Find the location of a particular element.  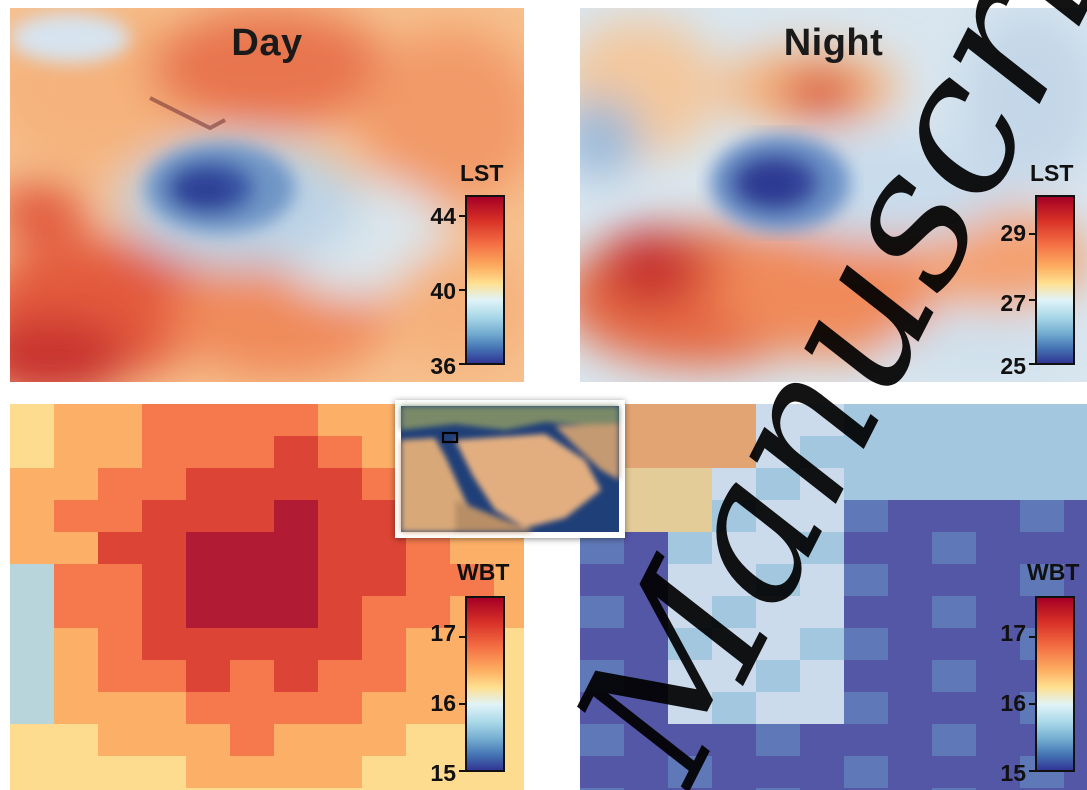

colorbar-tick-label: 15 is located at coordinates (443, 773).